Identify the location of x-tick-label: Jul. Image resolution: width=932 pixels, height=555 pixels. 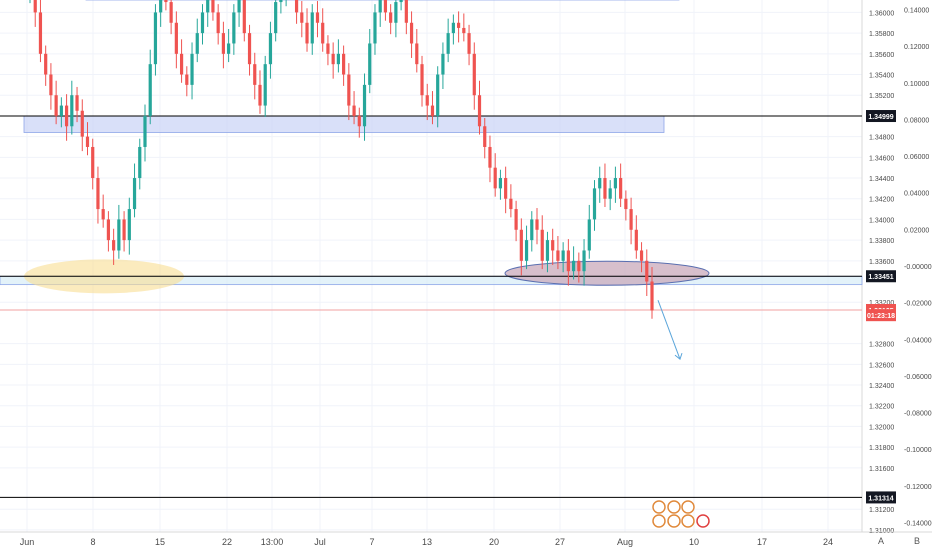
(320, 542).